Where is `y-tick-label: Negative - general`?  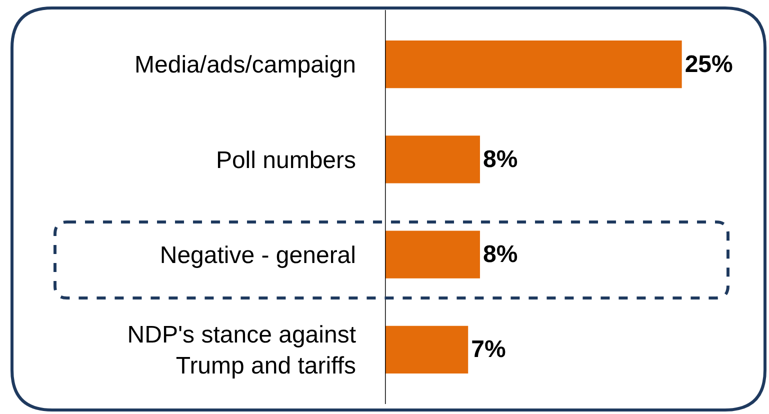 y-tick-label: Negative - general is located at coordinates (258, 255).